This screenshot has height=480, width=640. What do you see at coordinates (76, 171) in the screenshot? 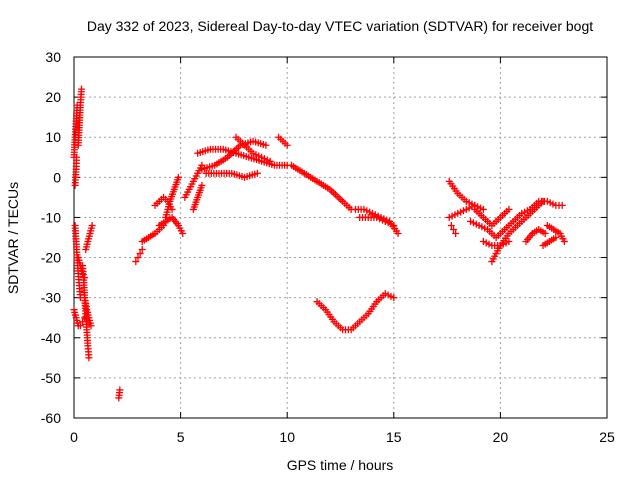
I see `series-arc-0b` at bounding box center [76, 171].